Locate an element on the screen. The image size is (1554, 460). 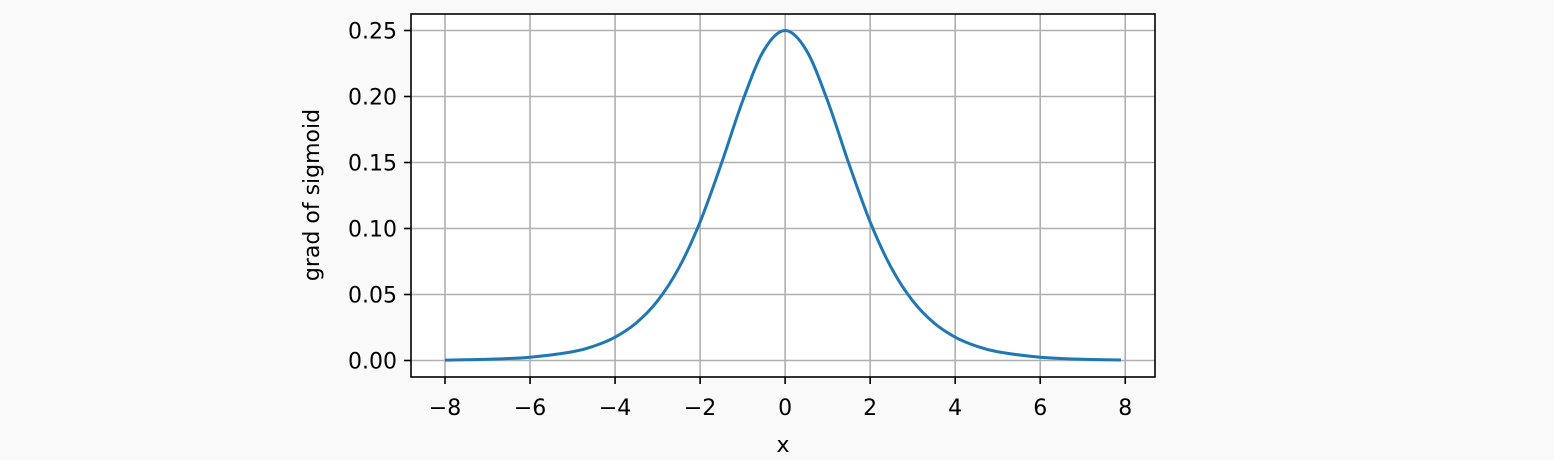
x-tick-label: −2 is located at coordinates (700, 408).